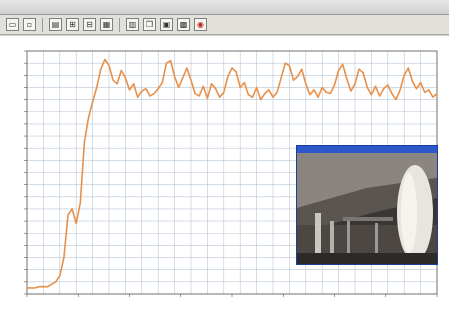 The height and width of the screenshot is (328, 449). Describe the element at coordinates (89, 24) in the screenshot. I see `zoom-out-icon: ⊟` at that location.